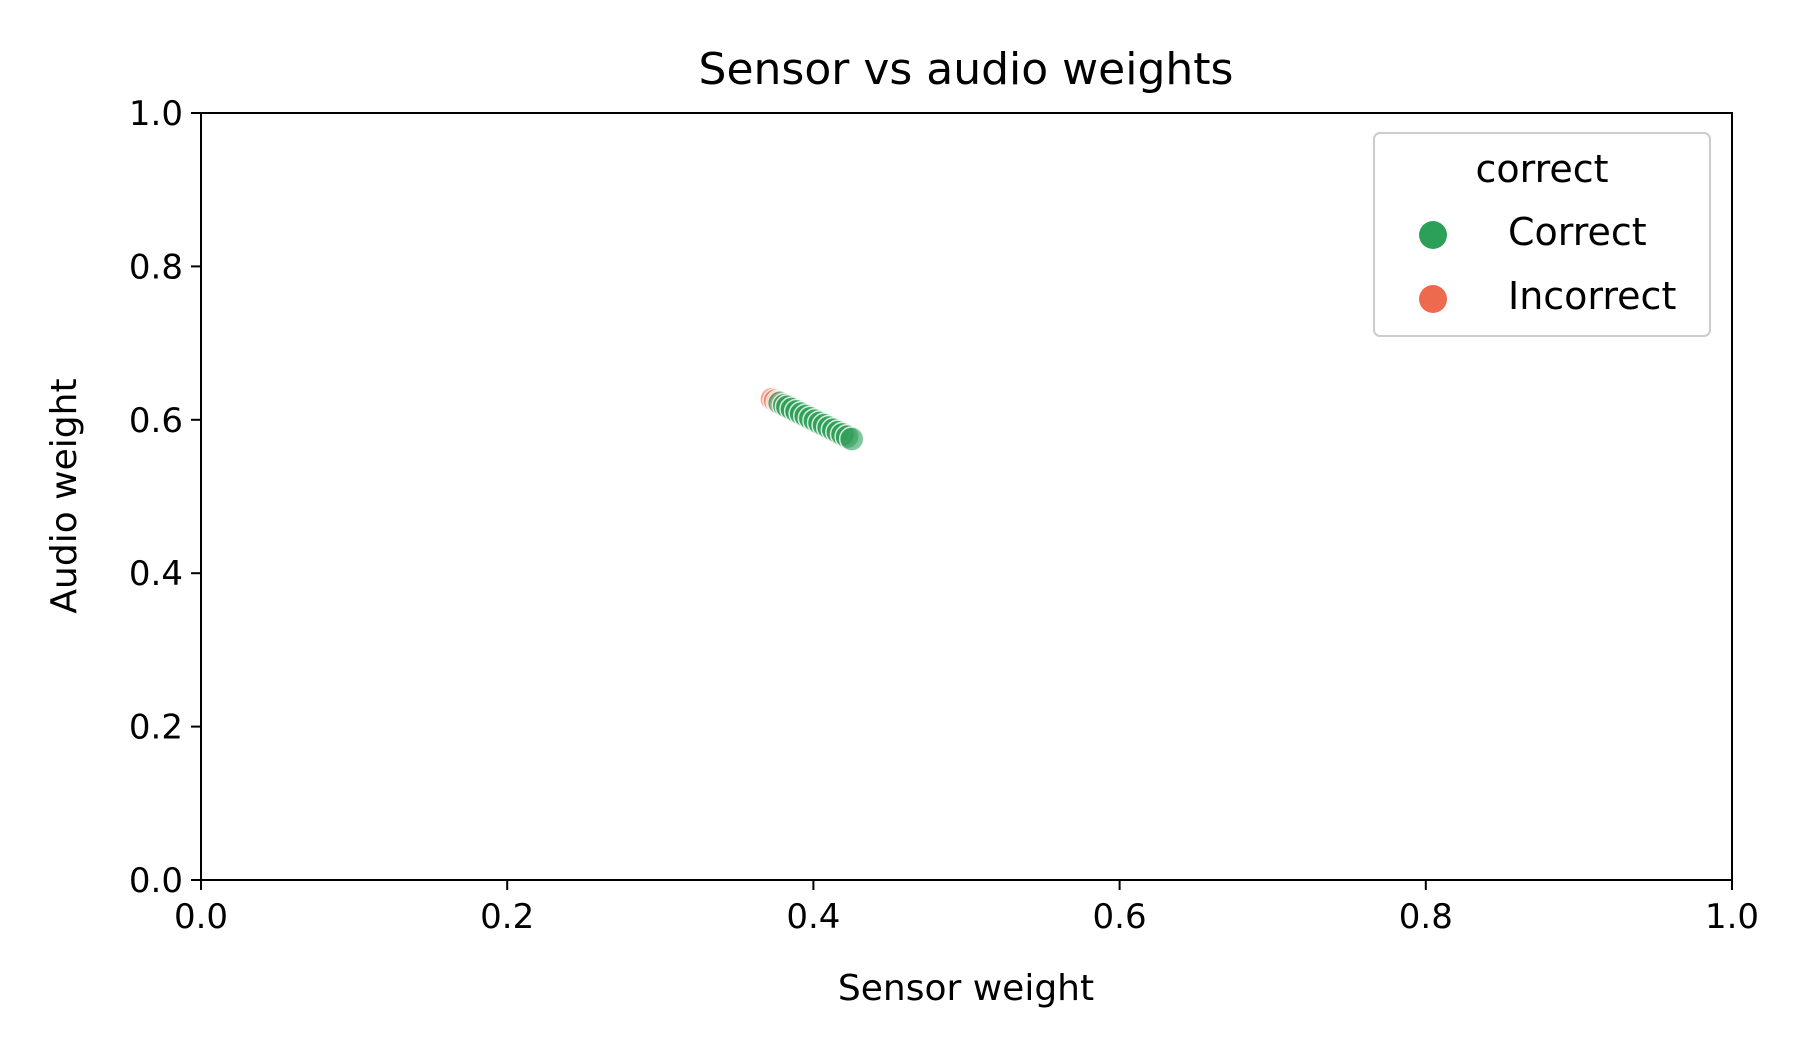 The height and width of the screenshot is (1050, 1800). Describe the element at coordinates (156, 267) in the screenshot. I see `y-tick-label: 0.8` at that location.